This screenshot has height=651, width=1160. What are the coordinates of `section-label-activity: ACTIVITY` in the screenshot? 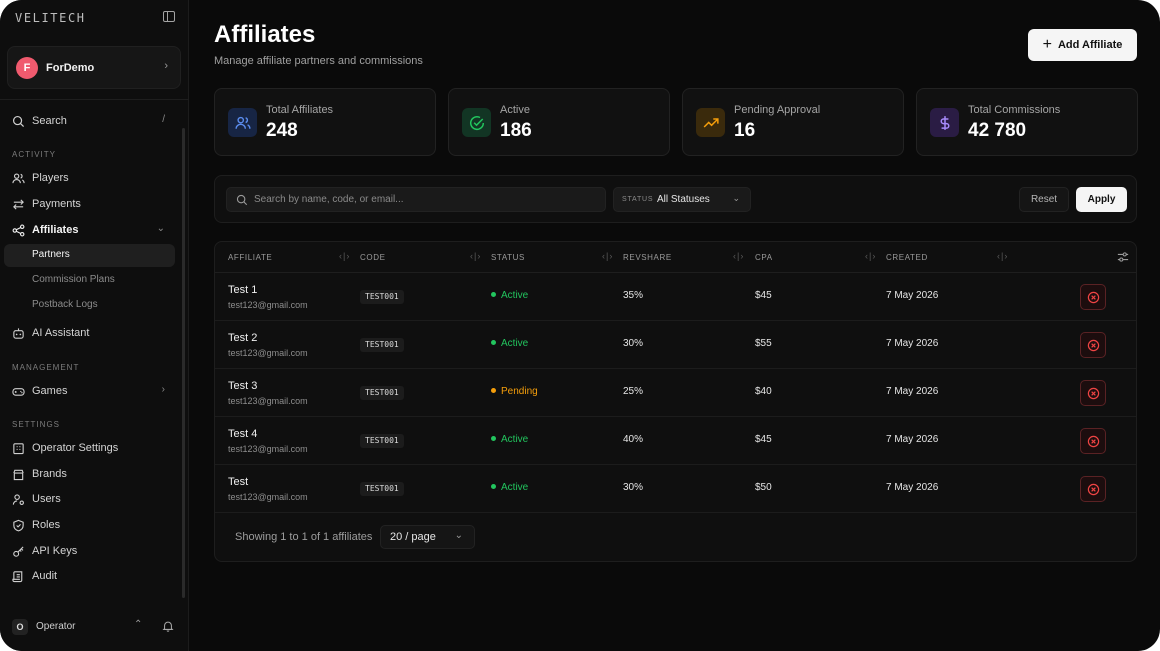 It's located at (34, 154).